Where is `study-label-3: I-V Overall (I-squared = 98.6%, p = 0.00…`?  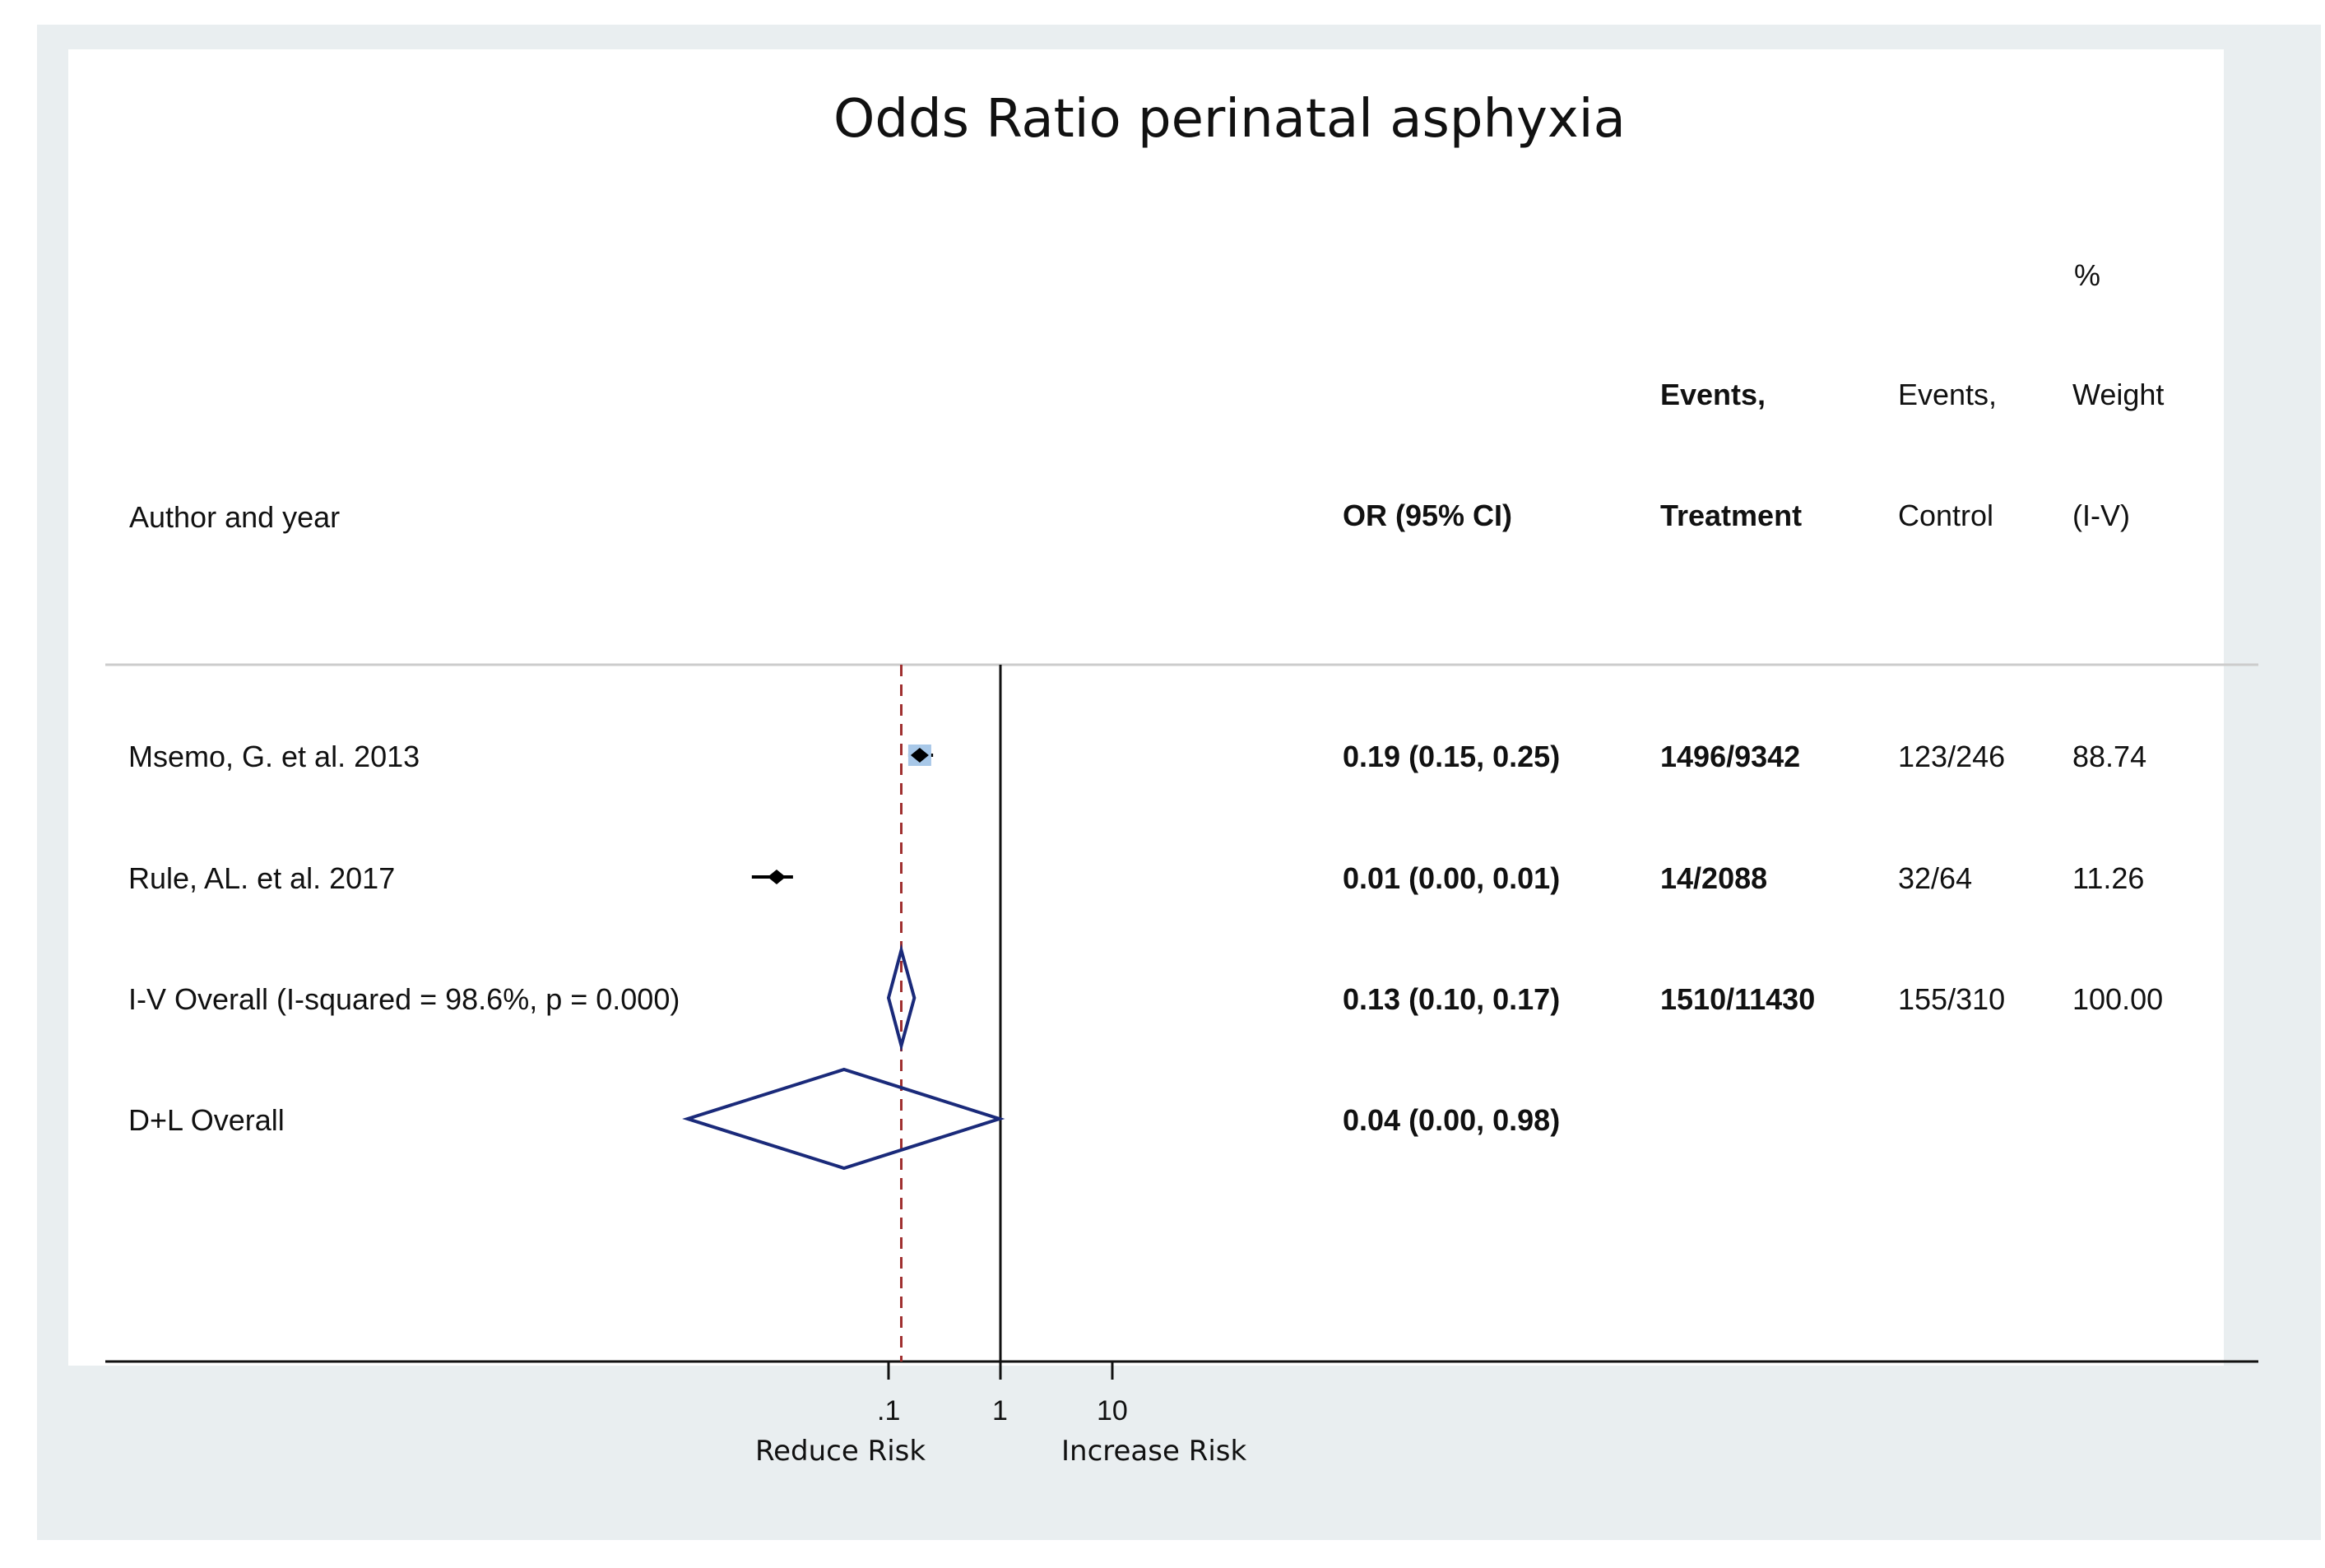
study-label-3: I-V Overall (I-squared = 98.6%, p = 0.00… is located at coordinates (404, 999).